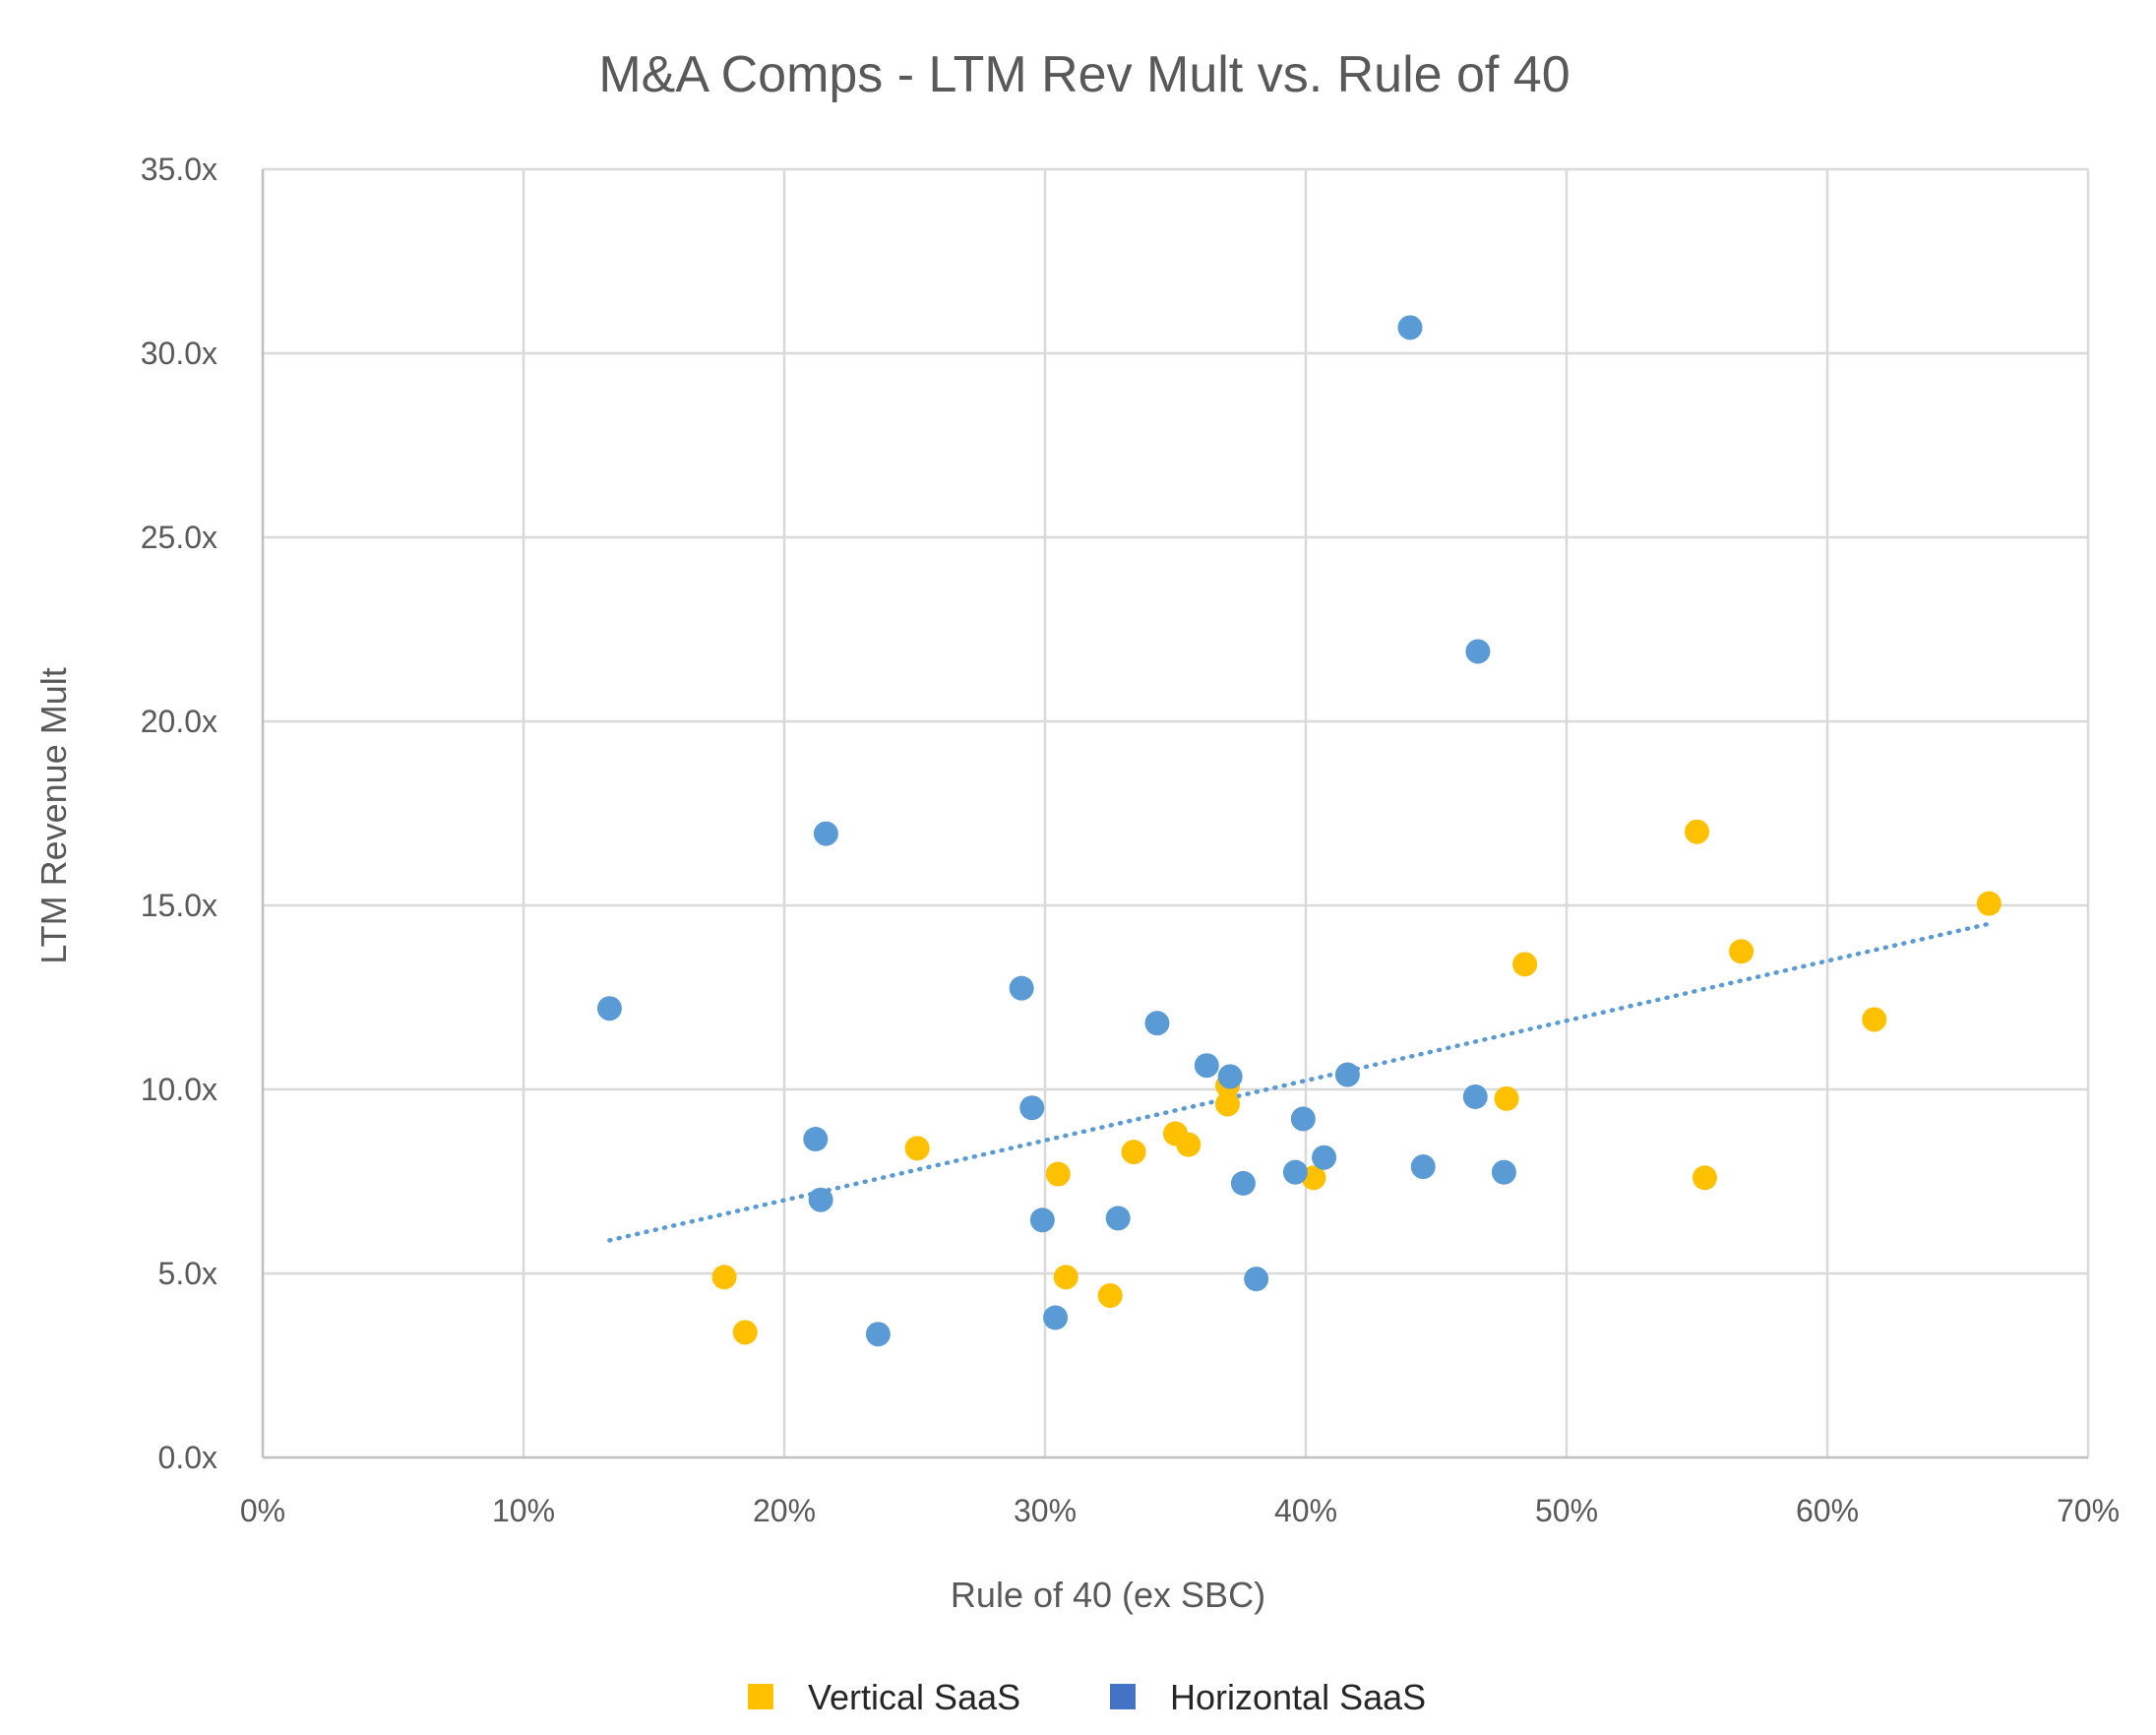 Image resolution: width=2156 pixels, height=1735 pixels. I want to click on x-tick-label: 40%, so click(1305, 1511).